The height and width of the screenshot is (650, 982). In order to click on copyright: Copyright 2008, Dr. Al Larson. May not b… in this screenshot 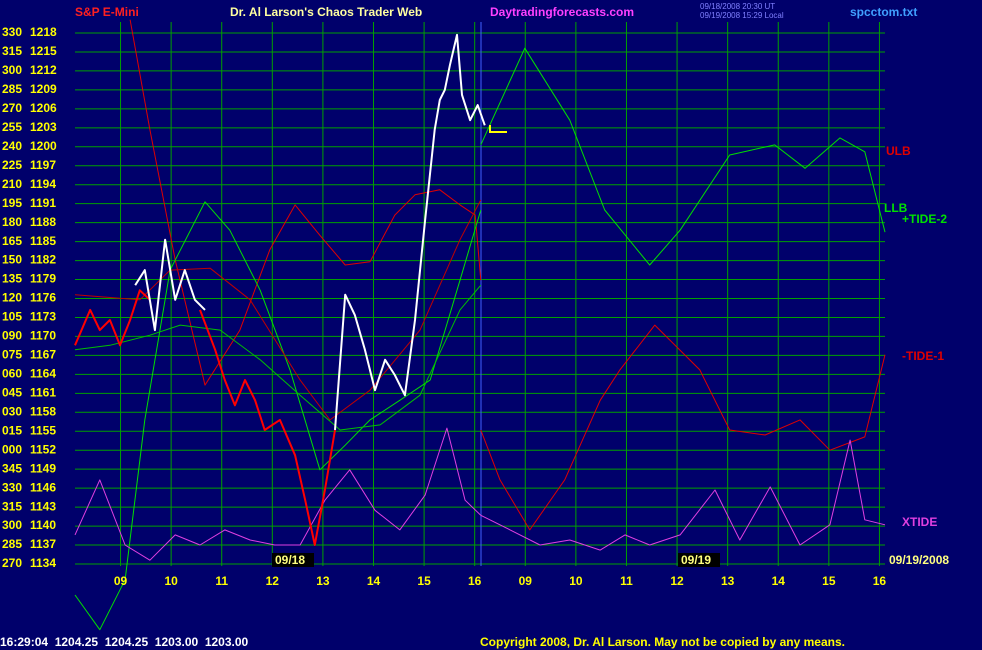, I will do `click(662, 642)`.